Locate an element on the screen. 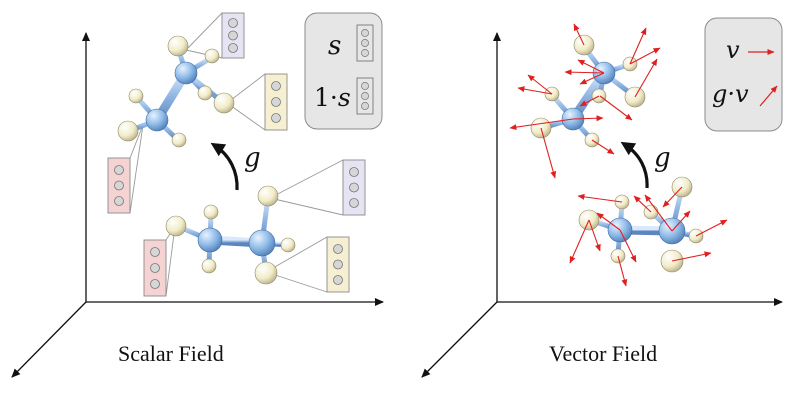  scalar-legend-1s: 1·s is located at coordinates (332, 97).